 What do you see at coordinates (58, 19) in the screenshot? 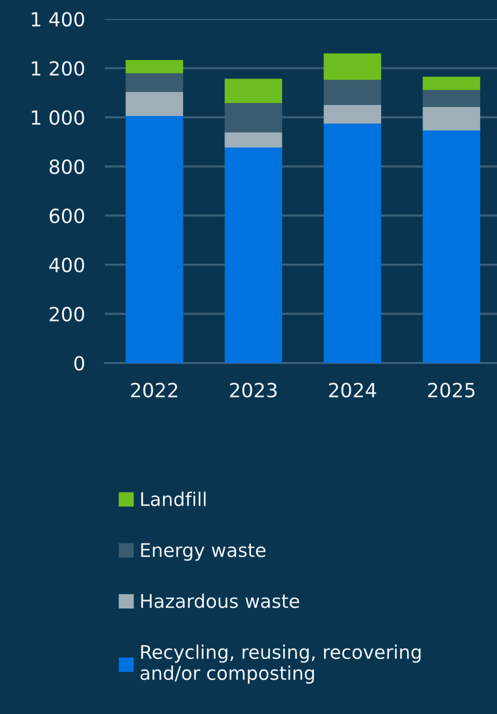
I see `y-tick-label: 1 400` at bounding box center [58, 19].